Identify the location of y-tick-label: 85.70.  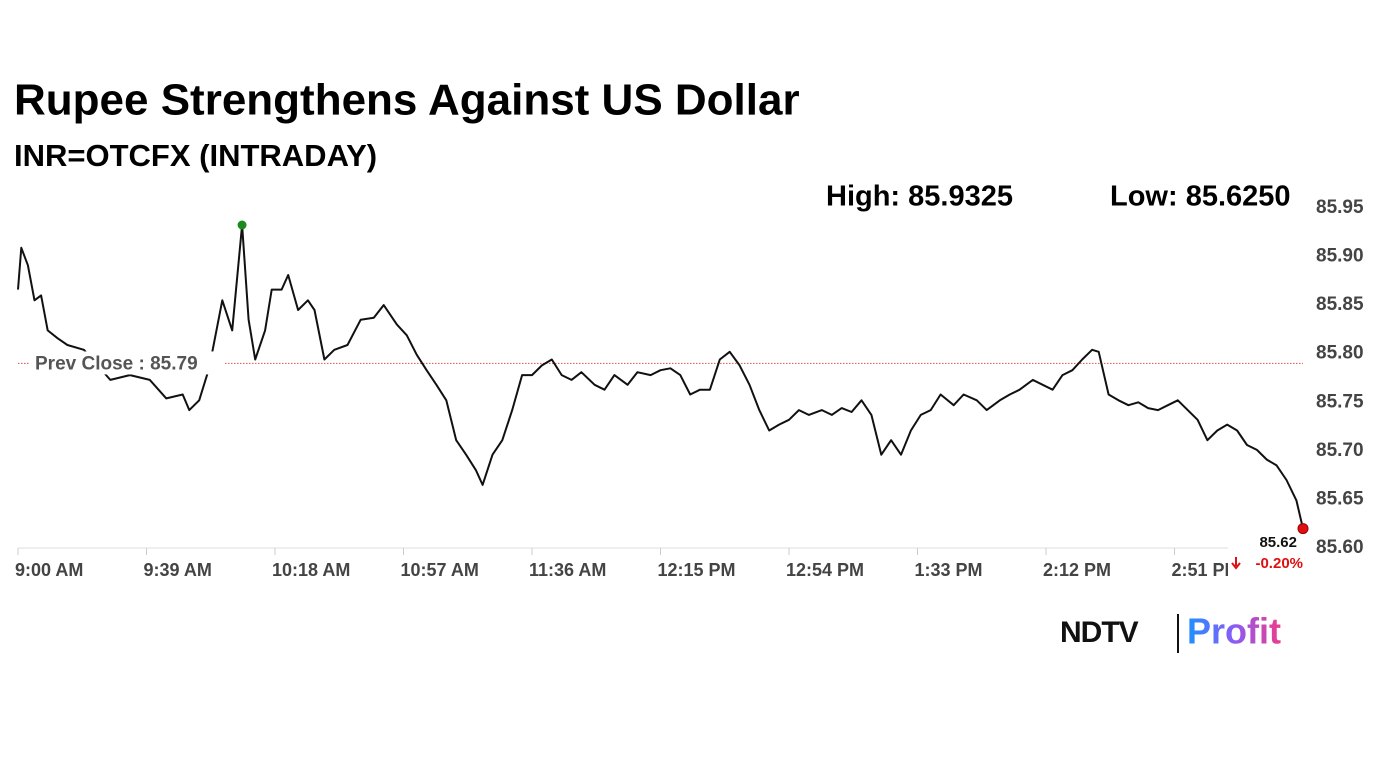
(1340, 450).